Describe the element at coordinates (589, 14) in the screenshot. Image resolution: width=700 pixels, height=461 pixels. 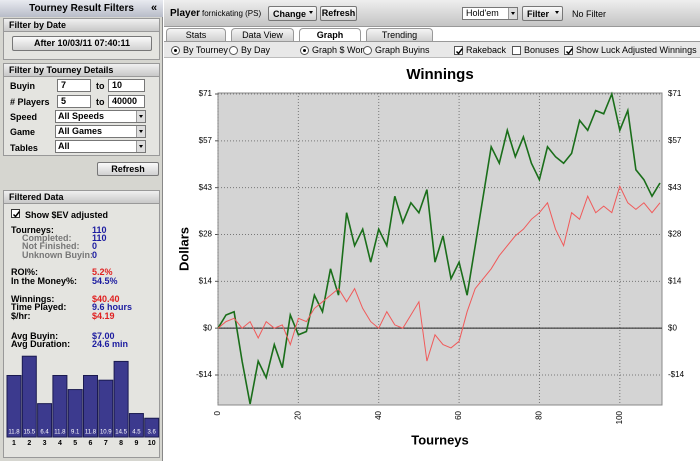
I see `filter-status: No Filter` at that location.